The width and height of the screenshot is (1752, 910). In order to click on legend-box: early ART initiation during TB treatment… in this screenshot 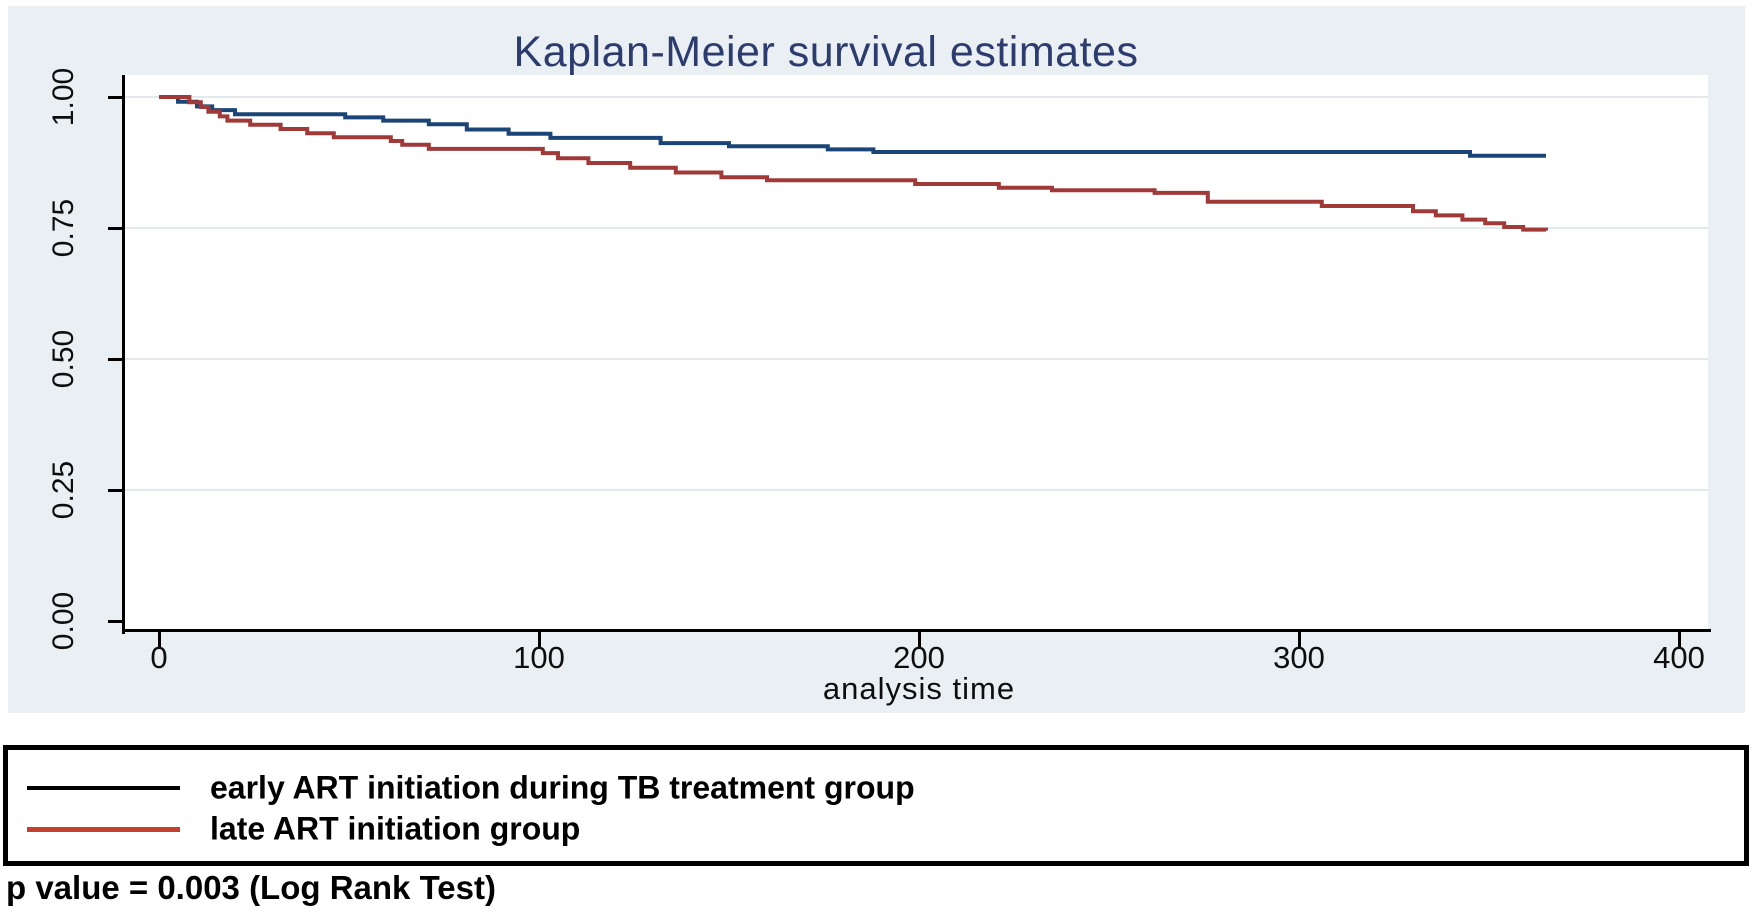, I will do `click(876, 805)`.